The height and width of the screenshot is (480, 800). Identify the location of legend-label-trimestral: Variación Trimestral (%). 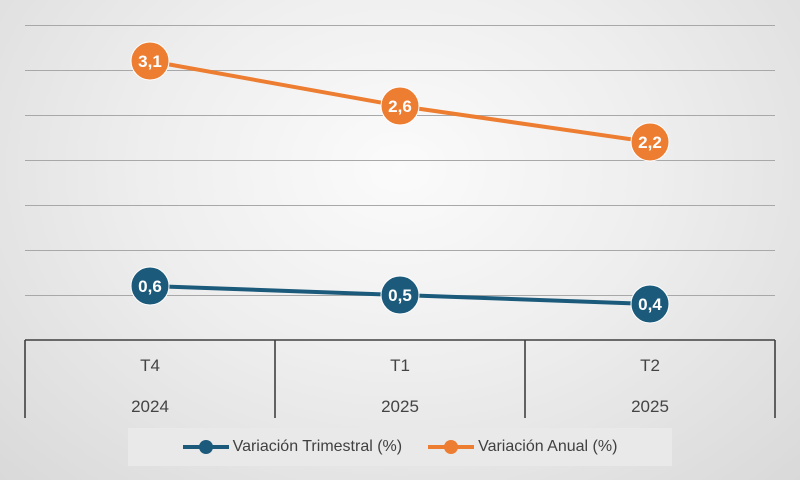
(317, 446).